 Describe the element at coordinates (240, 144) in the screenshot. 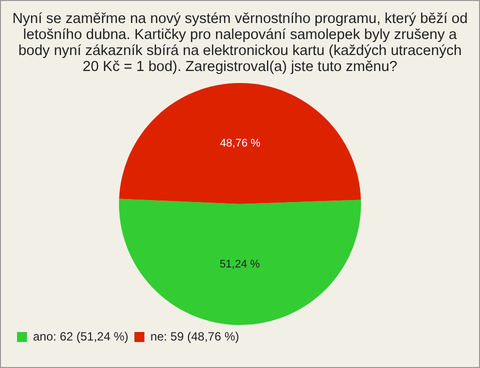

I see `data-label: 48,76 %` at that location.